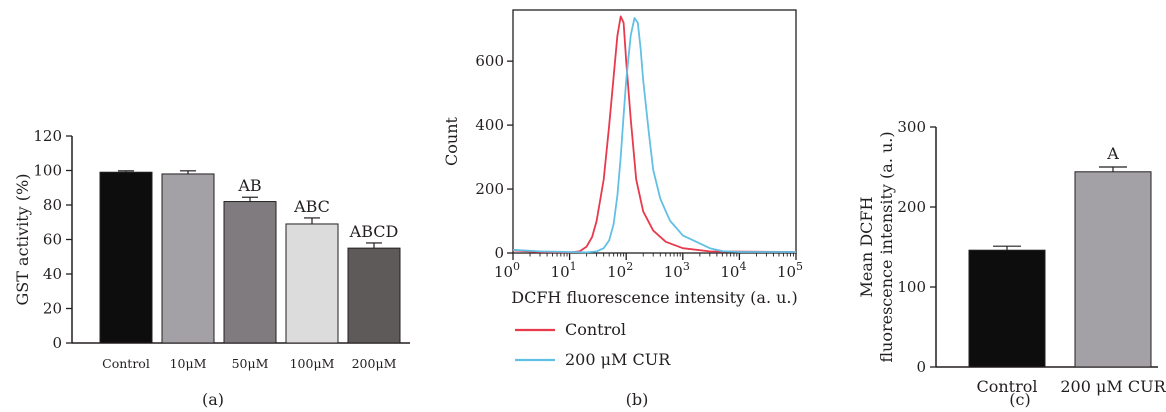 The height and width of the screenshot is (412, 1166). I want to click on significance-label: AB, so click(249, 185).